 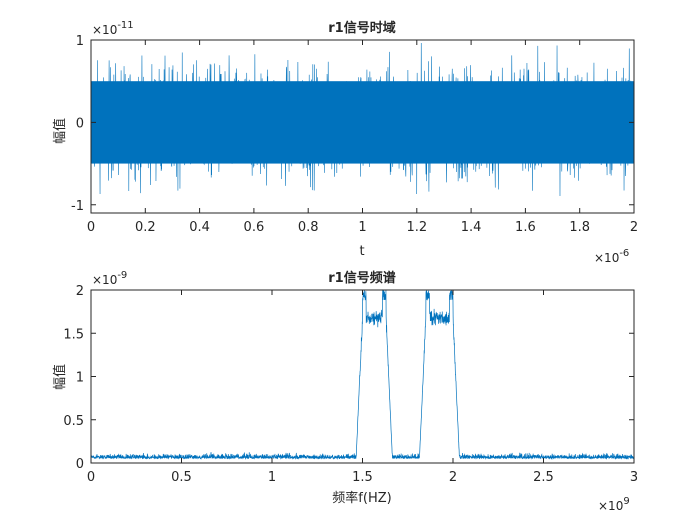 What do you see at coordinates (73, 334) in the screenshot?
I see `spectrum-y-tick-label: 1.5` at bounding box center [73, 334].